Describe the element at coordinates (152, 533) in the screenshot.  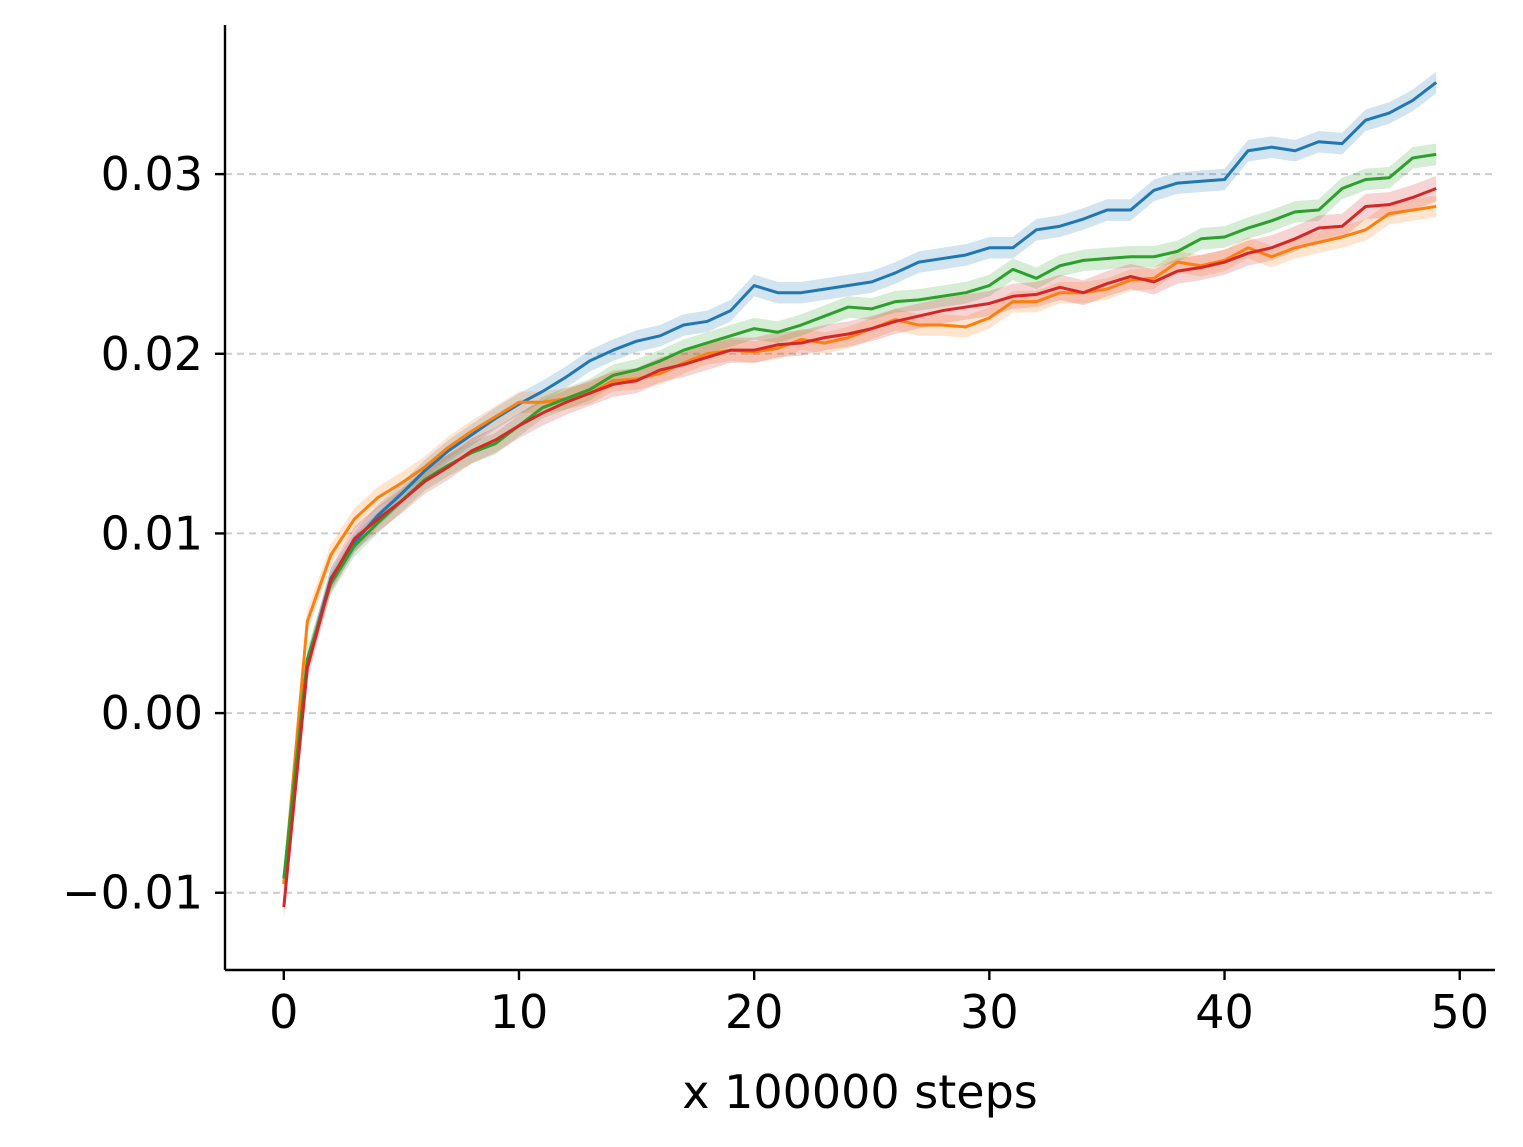
I see `y-tick-label: 0.01` at that location.